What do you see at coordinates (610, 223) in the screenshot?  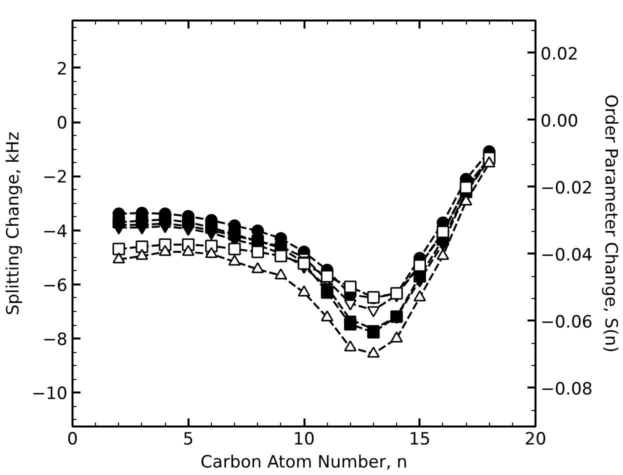 I see `y2-axis-title: Order Parameter Change, S(n)` at bounding box center [610, 223].